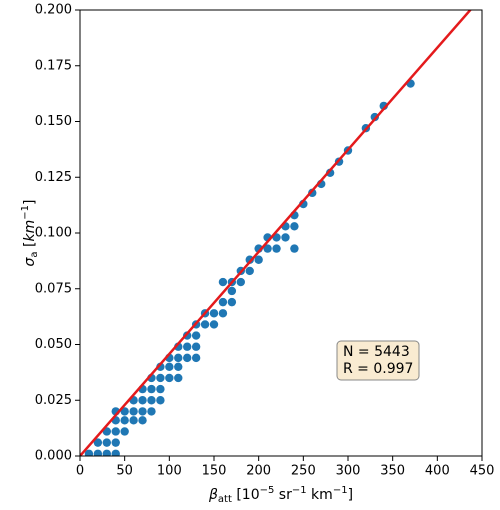  I want to click on x-label-part: β, so click(213, 495).